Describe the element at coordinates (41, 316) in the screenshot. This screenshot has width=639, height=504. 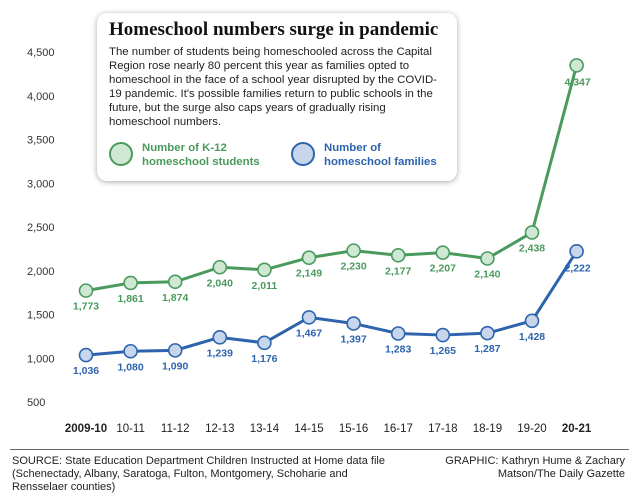
I see `y-tick-label: 1,500` at that location.